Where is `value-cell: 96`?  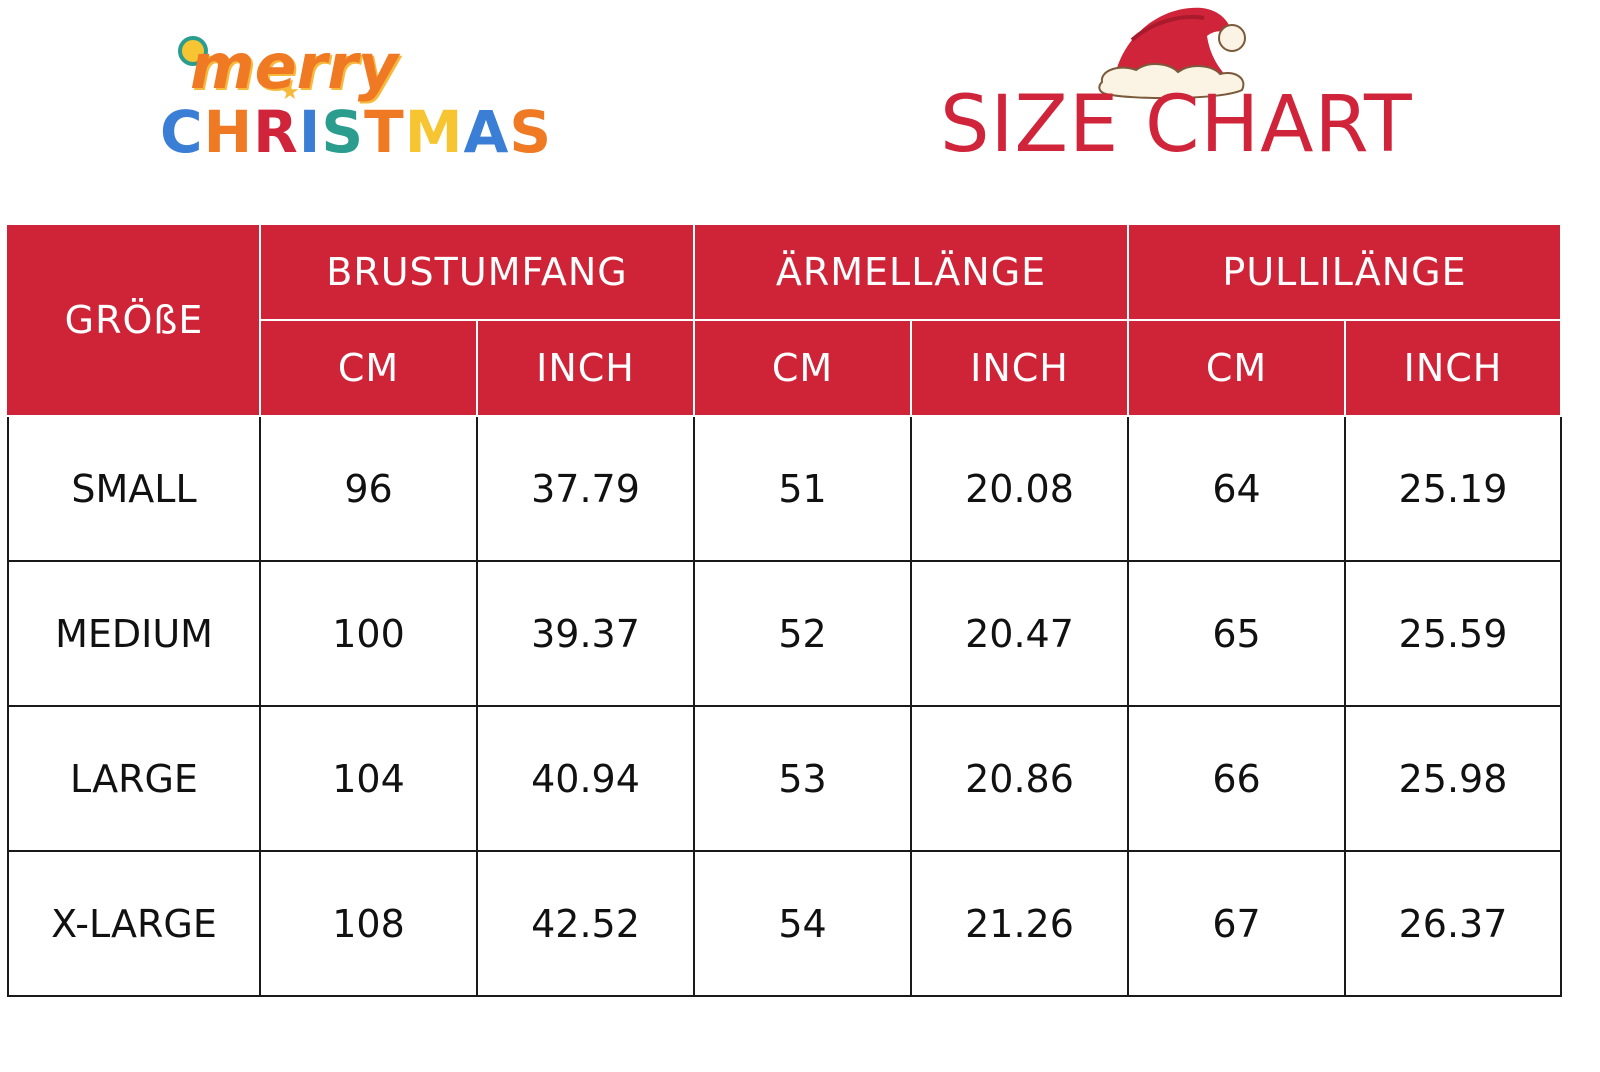
value-cell: 96 is located at coordinates (368, 488).